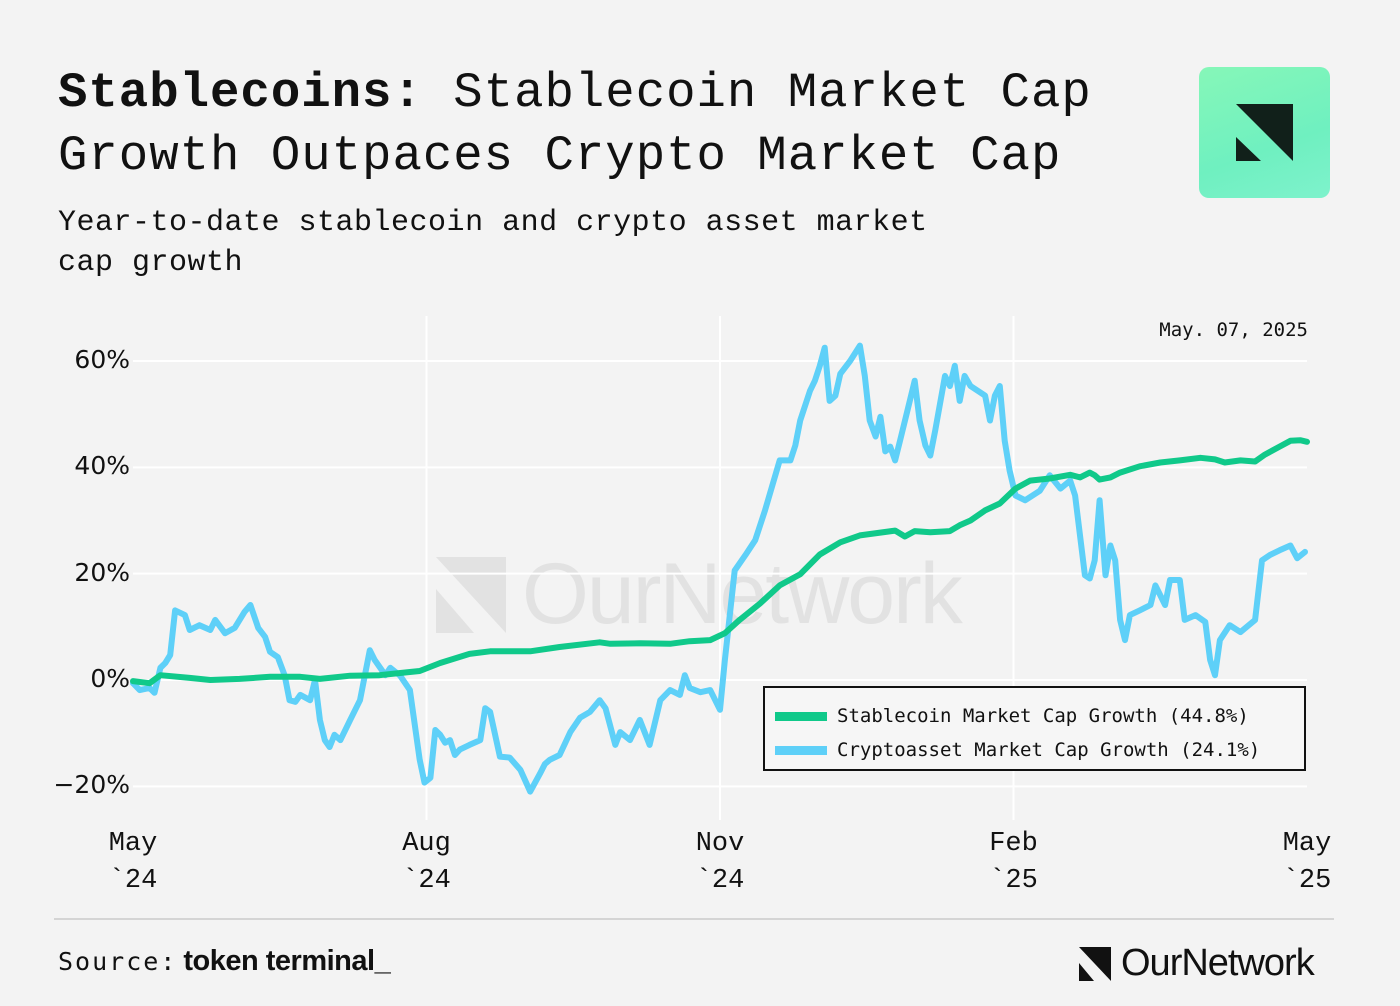  I want to click on ournetwork-logo-icon, so click(1264, 132).